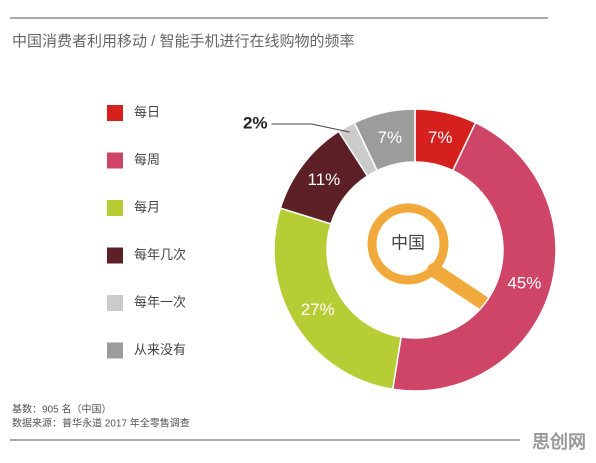  What do you see at coordinates (428, 256) in the screenshot?
I see `magnifier-icon` at bounding box center [428, 256].